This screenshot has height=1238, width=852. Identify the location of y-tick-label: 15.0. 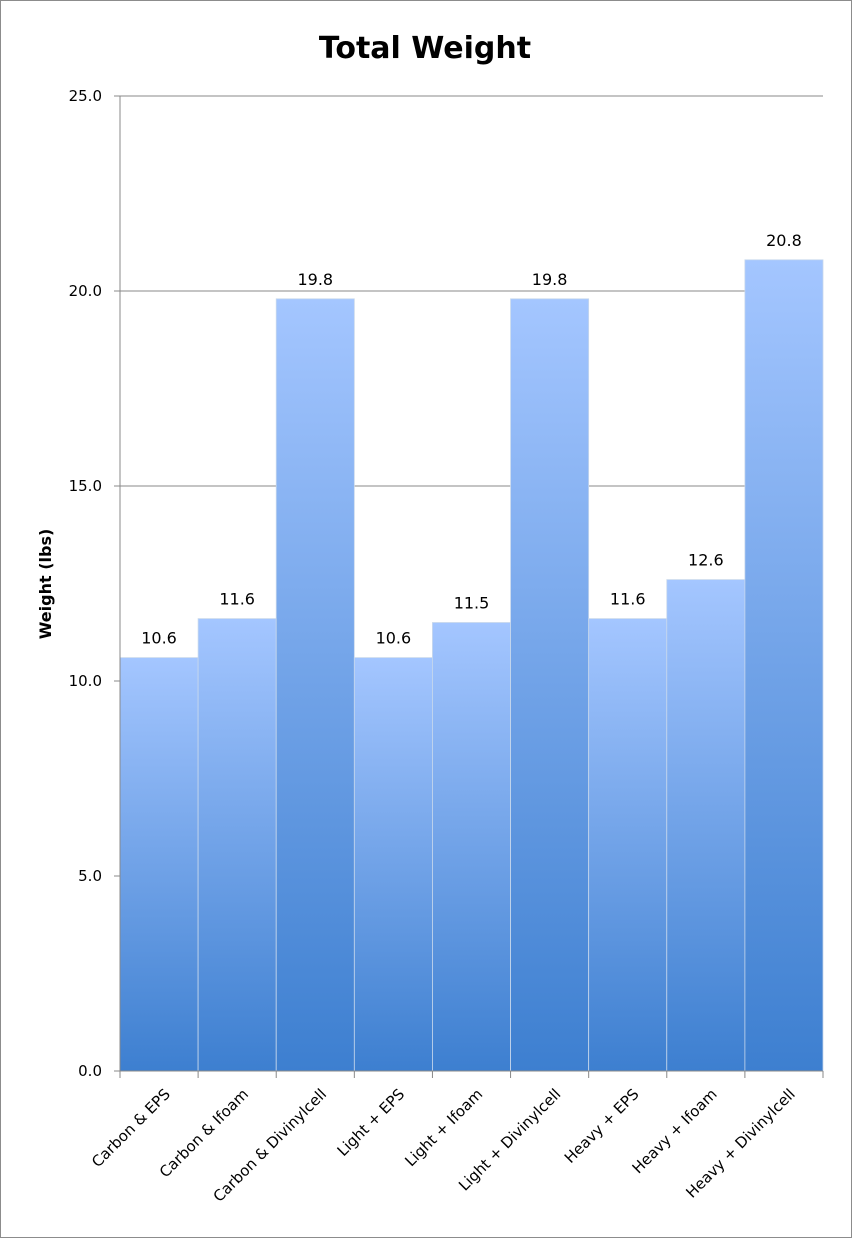
(85, 486).